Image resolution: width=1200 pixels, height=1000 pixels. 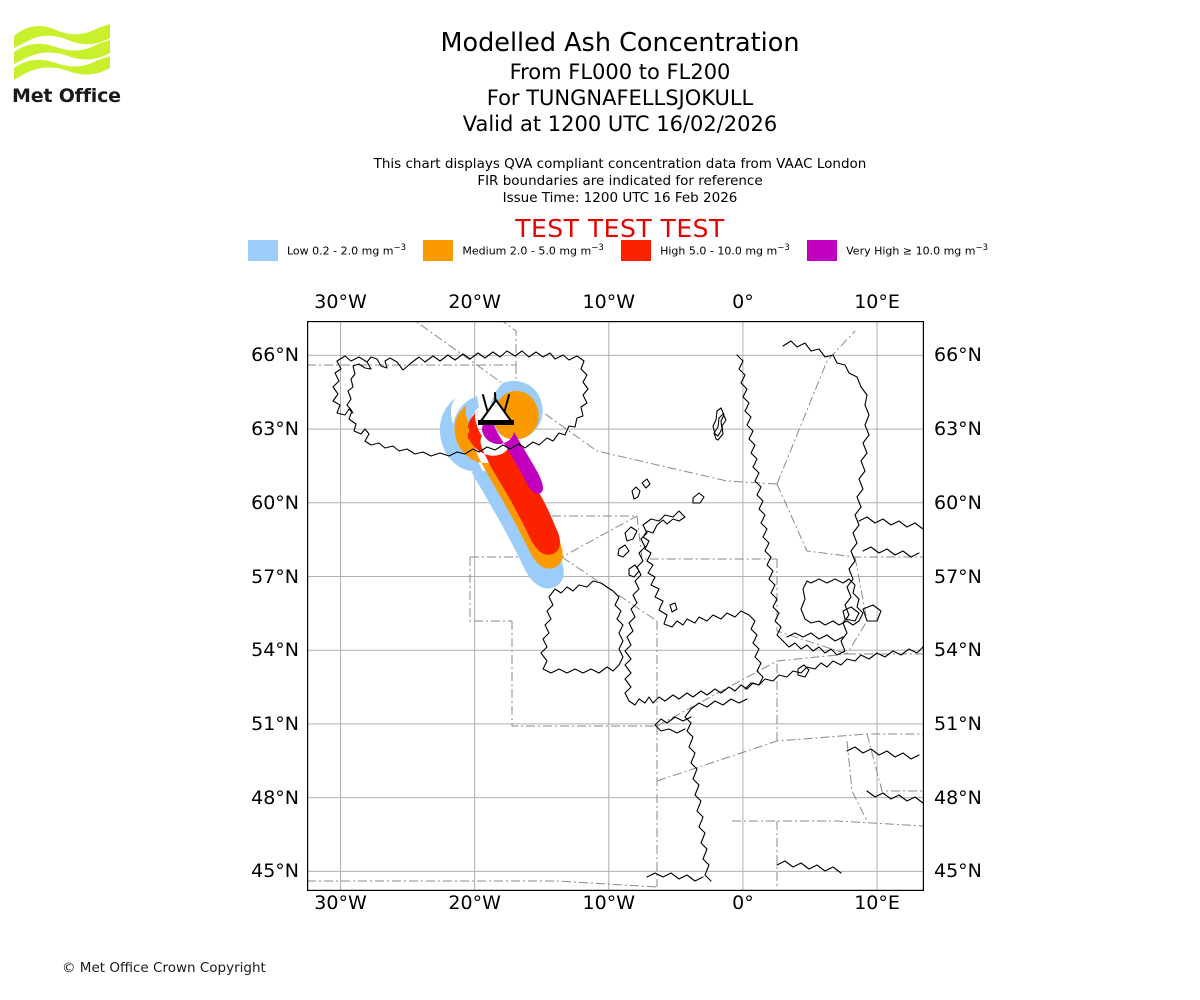 What do you see at coordinates (609, 903) in the screenshot?
I see `lon-tick-bottom-10°W: 10°W` at bounding box center [609, 903].